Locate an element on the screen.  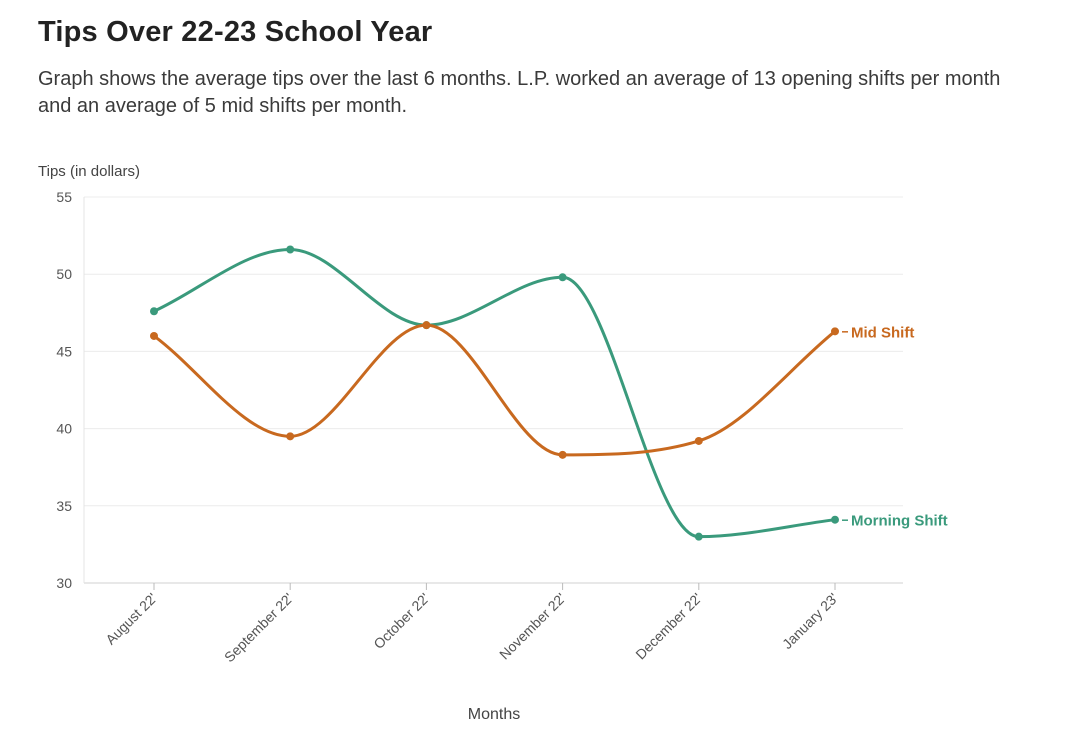
morning-shift-label: Morning Shift is located at coordinates (899, 521).